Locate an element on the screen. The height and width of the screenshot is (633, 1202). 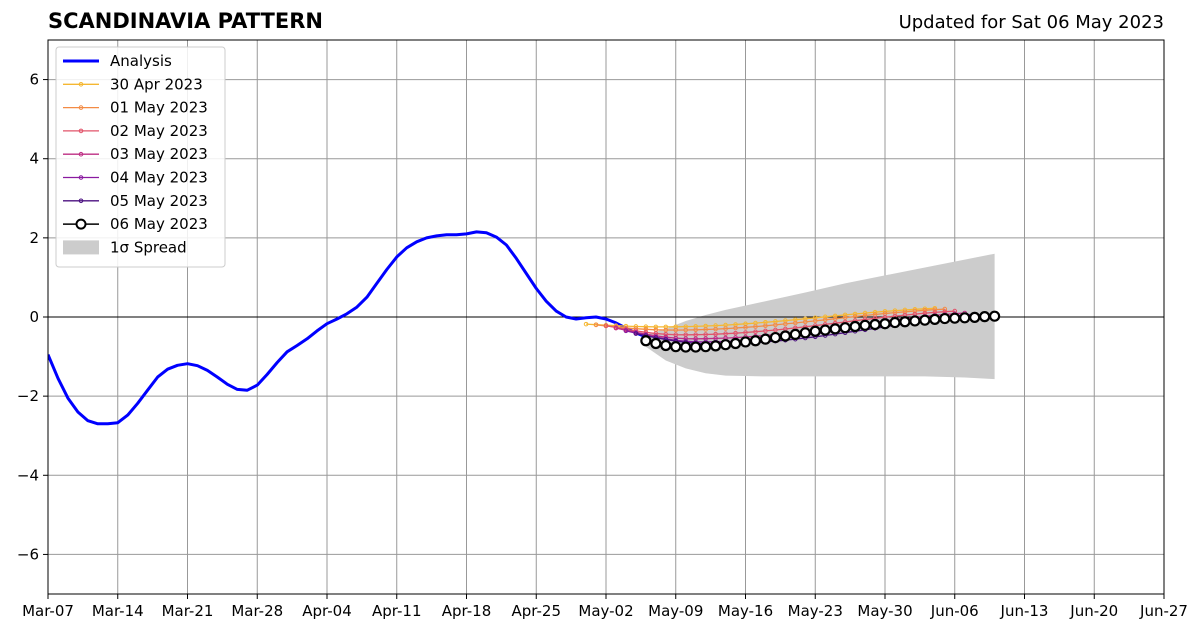
x-tick-label: Apr-11 is located at coordinates (397, 611).